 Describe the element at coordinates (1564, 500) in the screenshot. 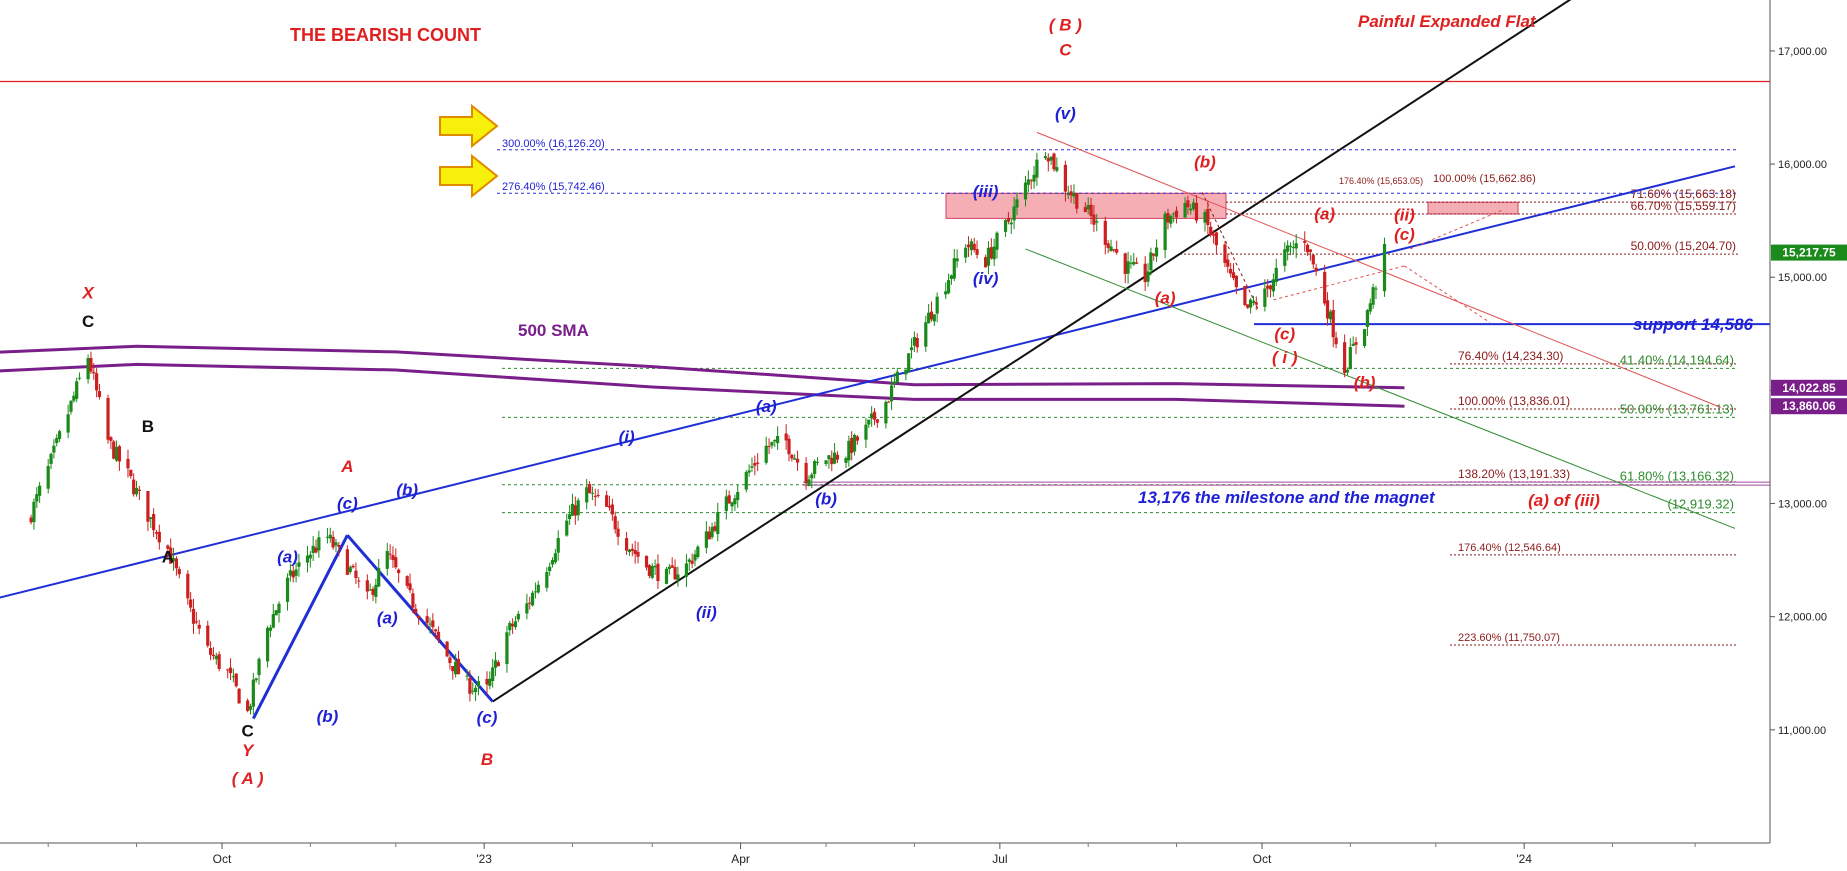

I see `wave-label: (a) of (iii)` at that location.